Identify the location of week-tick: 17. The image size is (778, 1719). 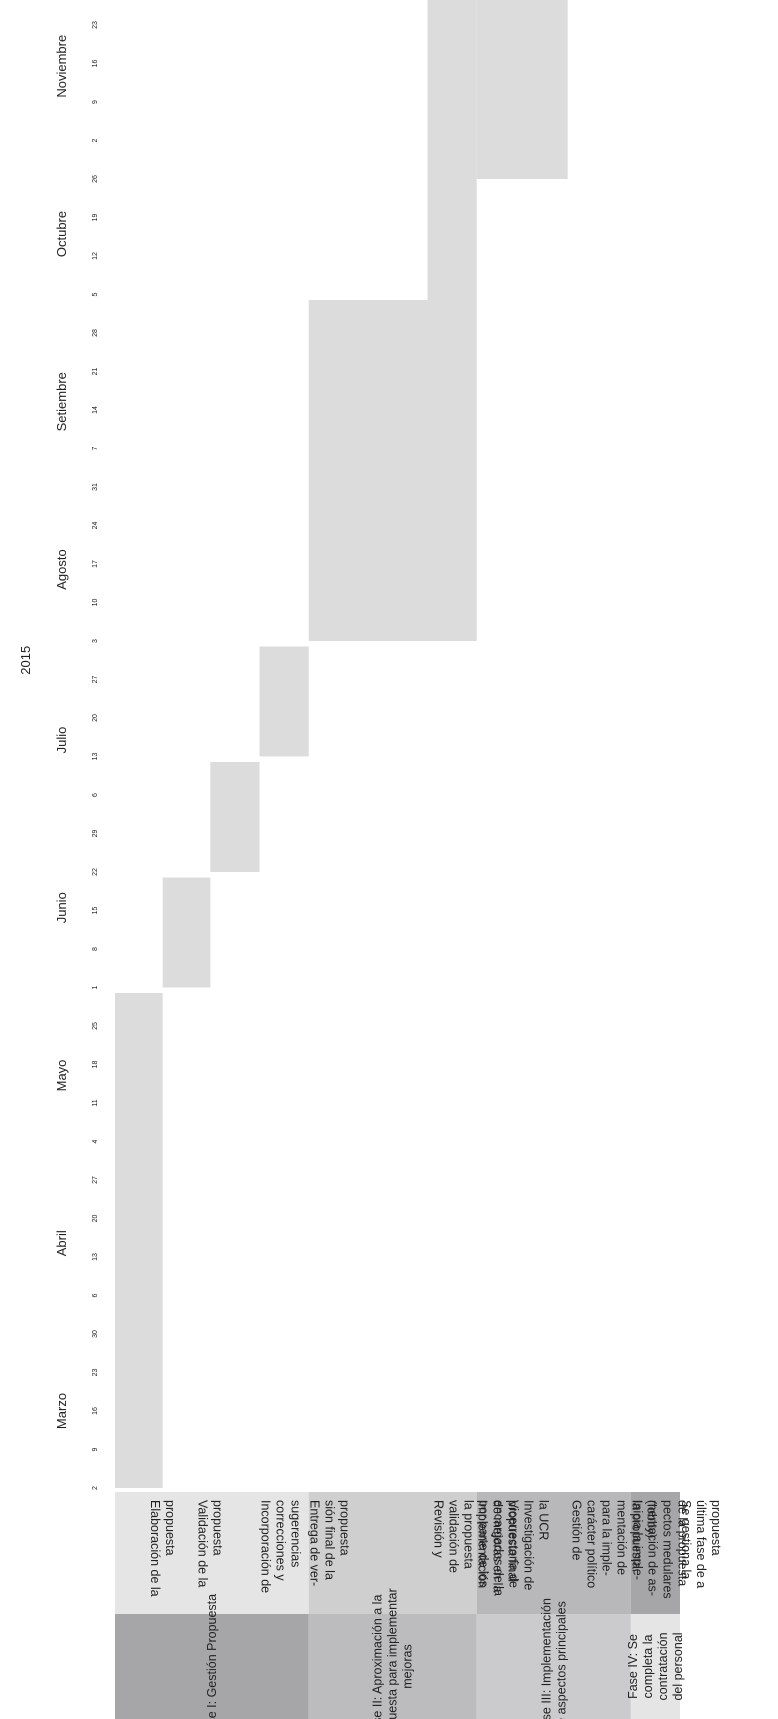
(95, 564).